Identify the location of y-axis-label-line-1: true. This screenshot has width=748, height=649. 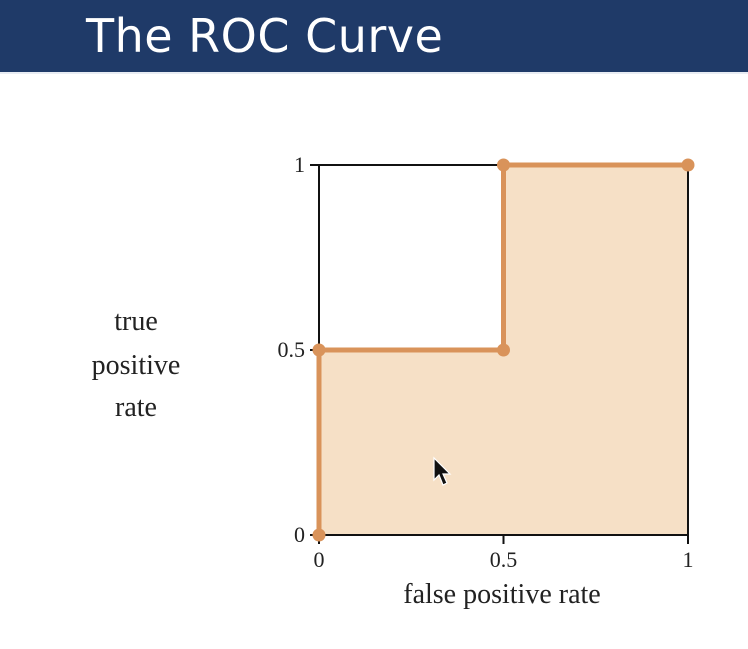
(136, 321).